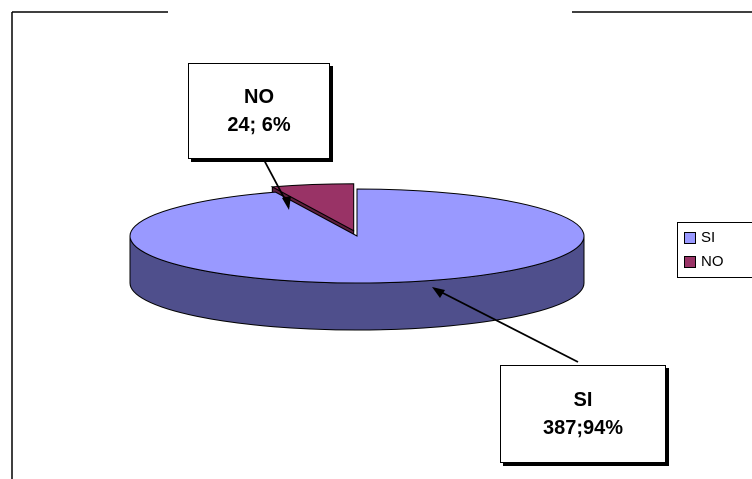 The width and height of the screenshot is (752, 479). Describe the element at coordinates (714, 250) in the screenshot. I see `chart-legend: SI NO` at that location.